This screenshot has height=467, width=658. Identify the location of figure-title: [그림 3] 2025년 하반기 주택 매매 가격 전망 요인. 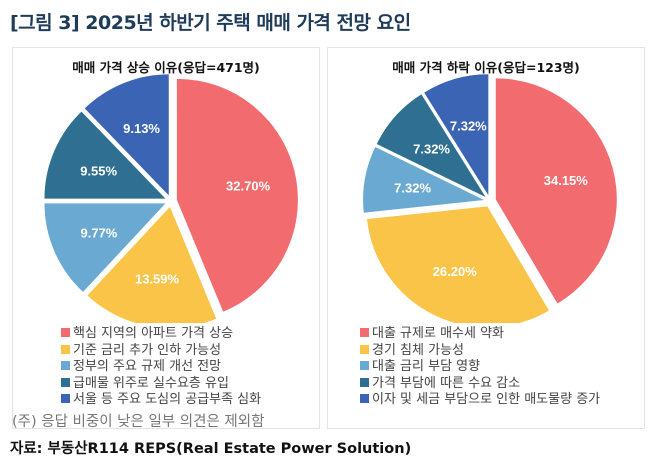
(210, 23).